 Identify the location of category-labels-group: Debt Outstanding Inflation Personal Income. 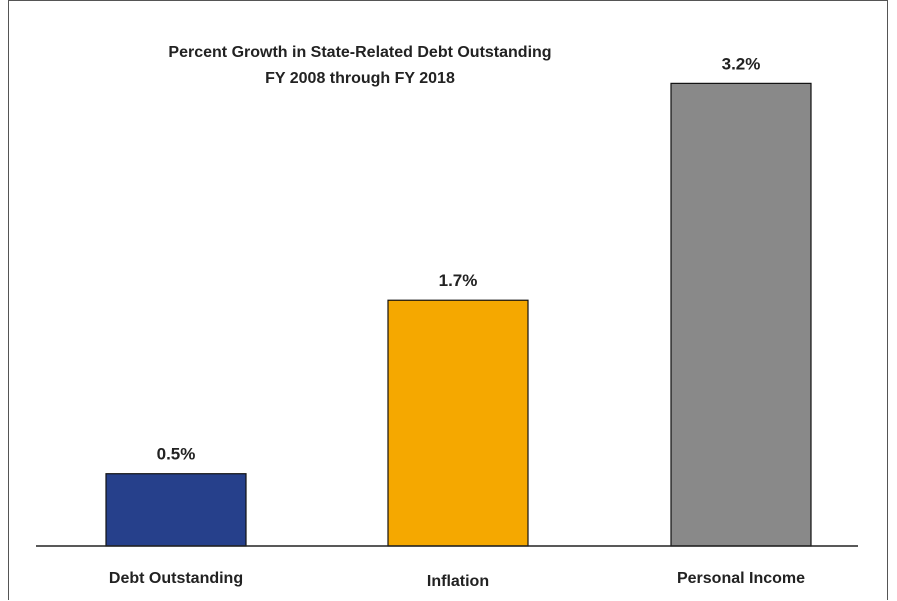
(457, 580).